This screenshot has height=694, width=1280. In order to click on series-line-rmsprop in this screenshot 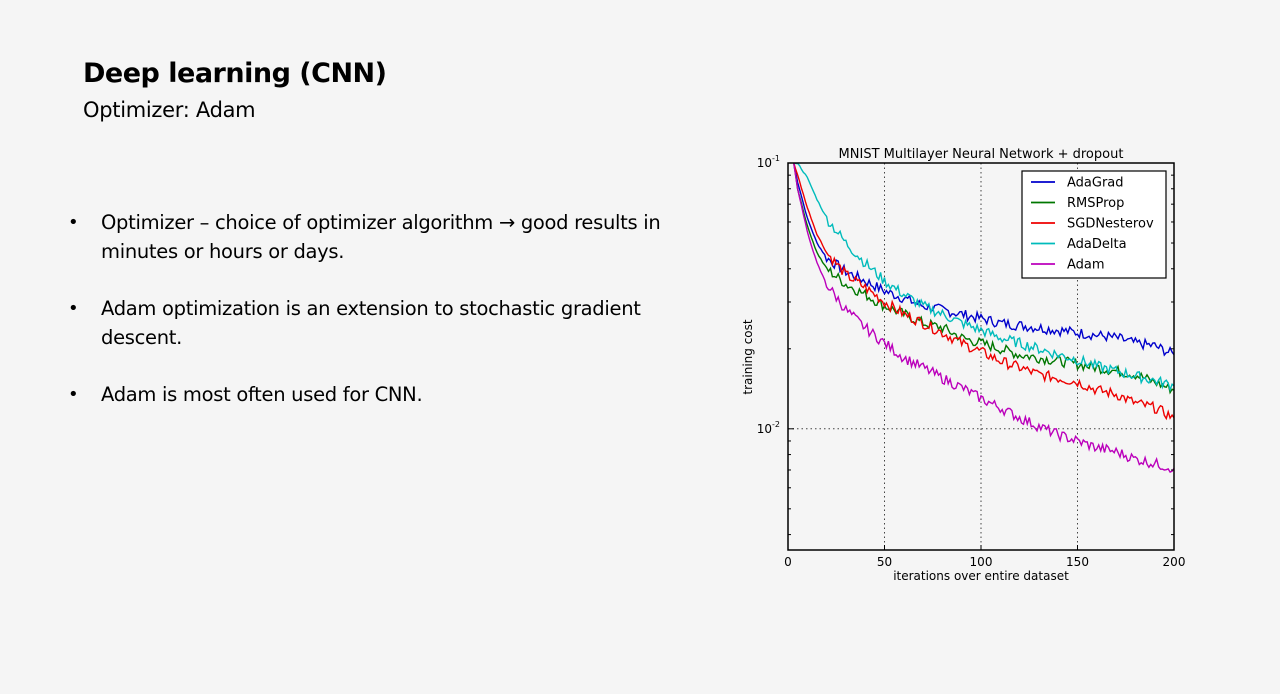, I will do `click(984, 279)`.